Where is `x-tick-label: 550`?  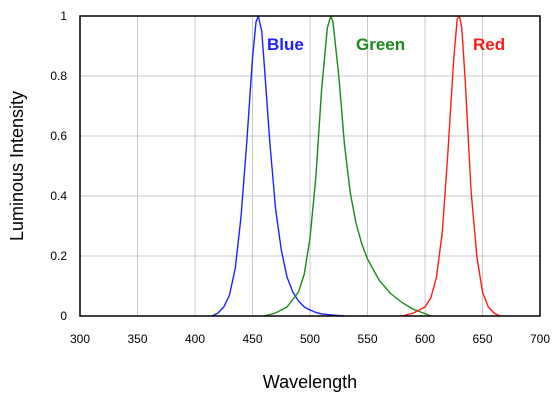
x-tick-label: 550 is located at coordinates (367, 339).